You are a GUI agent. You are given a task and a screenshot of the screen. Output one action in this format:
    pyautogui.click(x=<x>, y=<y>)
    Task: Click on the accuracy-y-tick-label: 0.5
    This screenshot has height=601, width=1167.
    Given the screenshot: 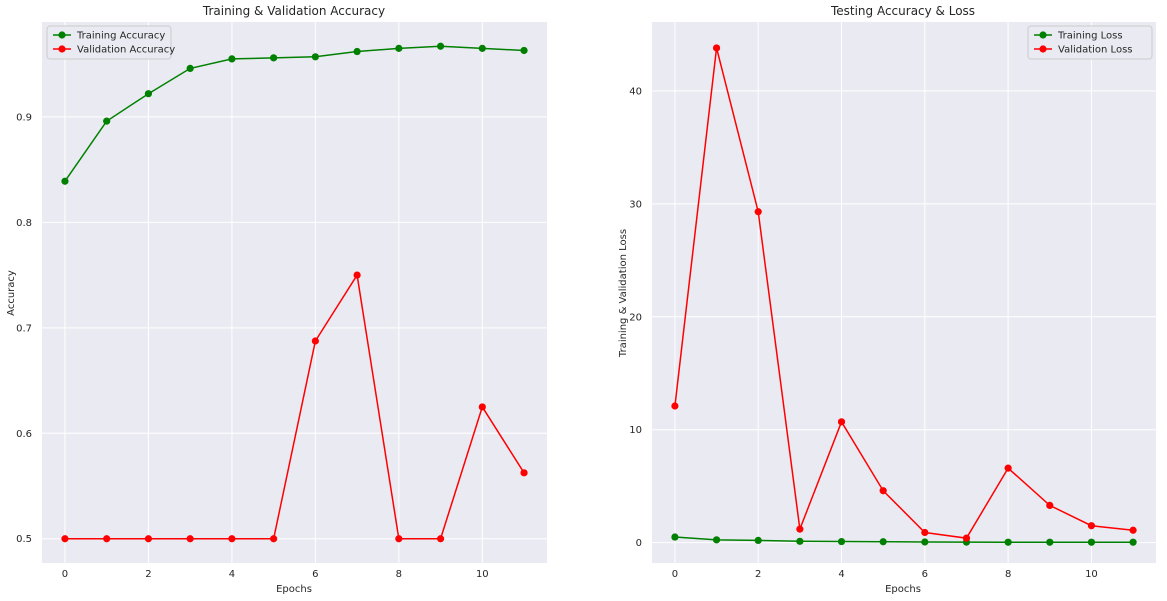 What is the action you would take?
    pyautogui.click(x=24, y=539)
    